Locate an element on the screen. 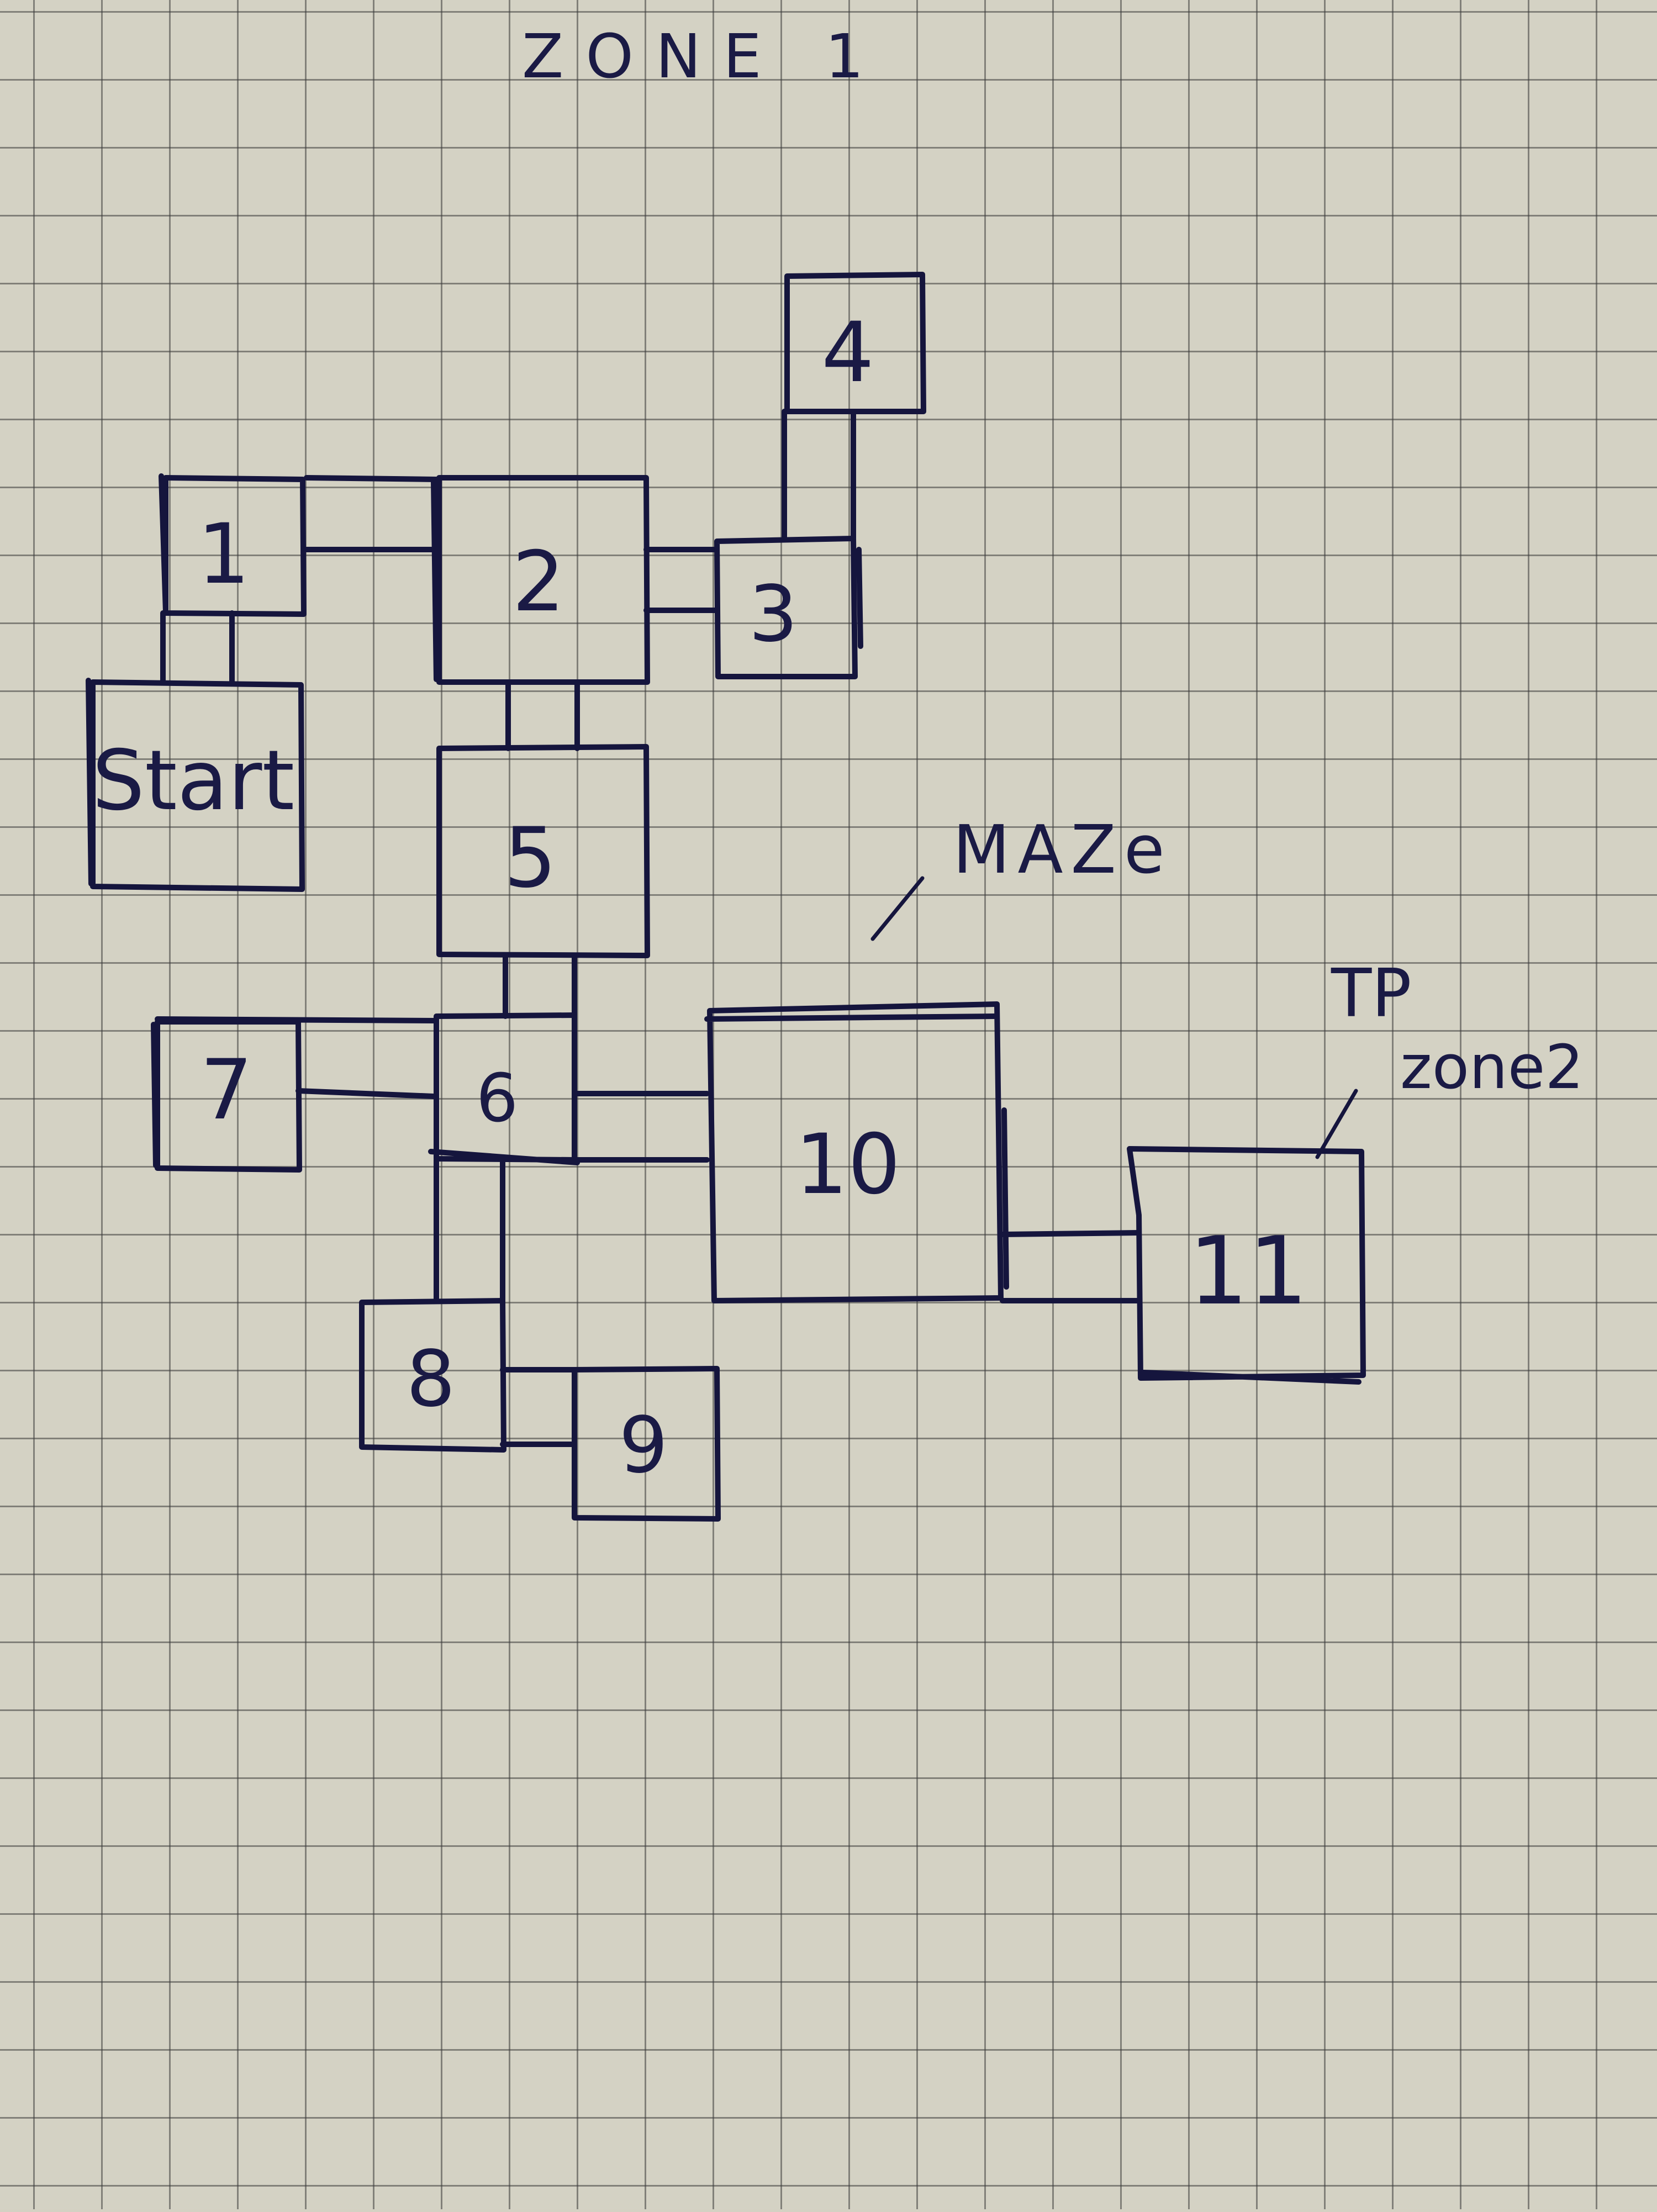 This screenshot has height=2212, width=1657. room-start-label: Start is located at coordinates (193, 781).